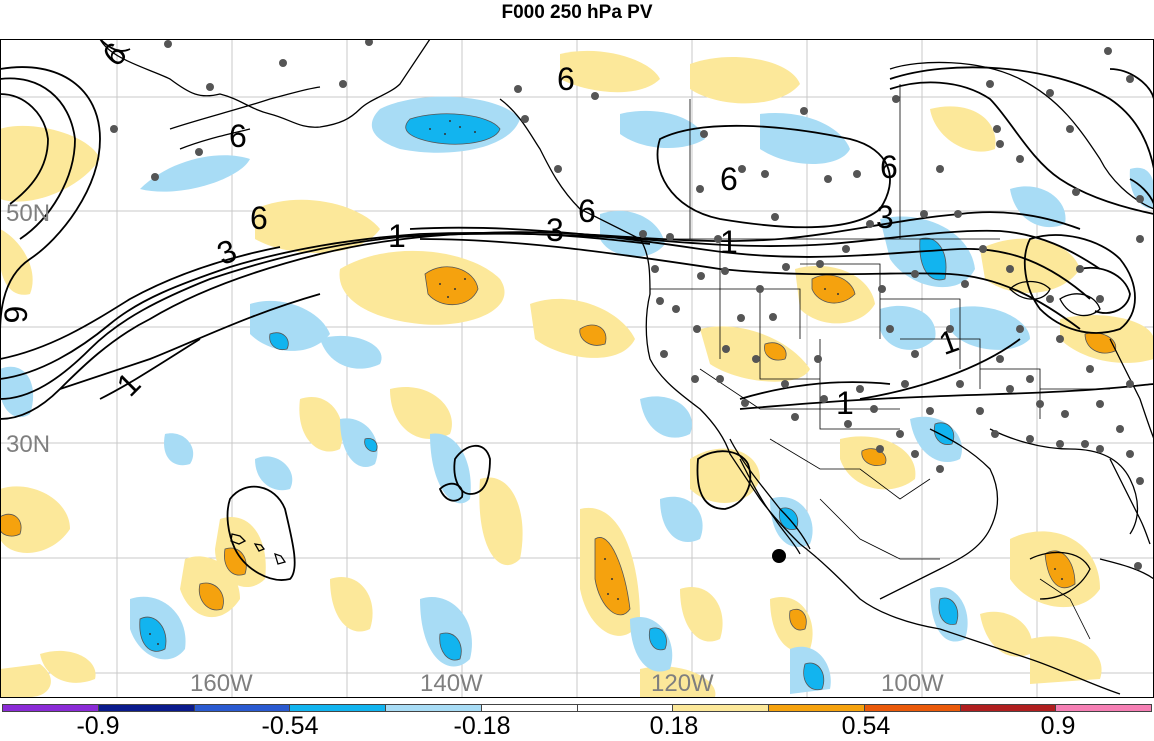 The height and width of the screenshot is (741, 1154). What do you see at coordinates (221, 683) in the screenshot?
I see `lon-label: 160W` at bounding box center [221, 683].